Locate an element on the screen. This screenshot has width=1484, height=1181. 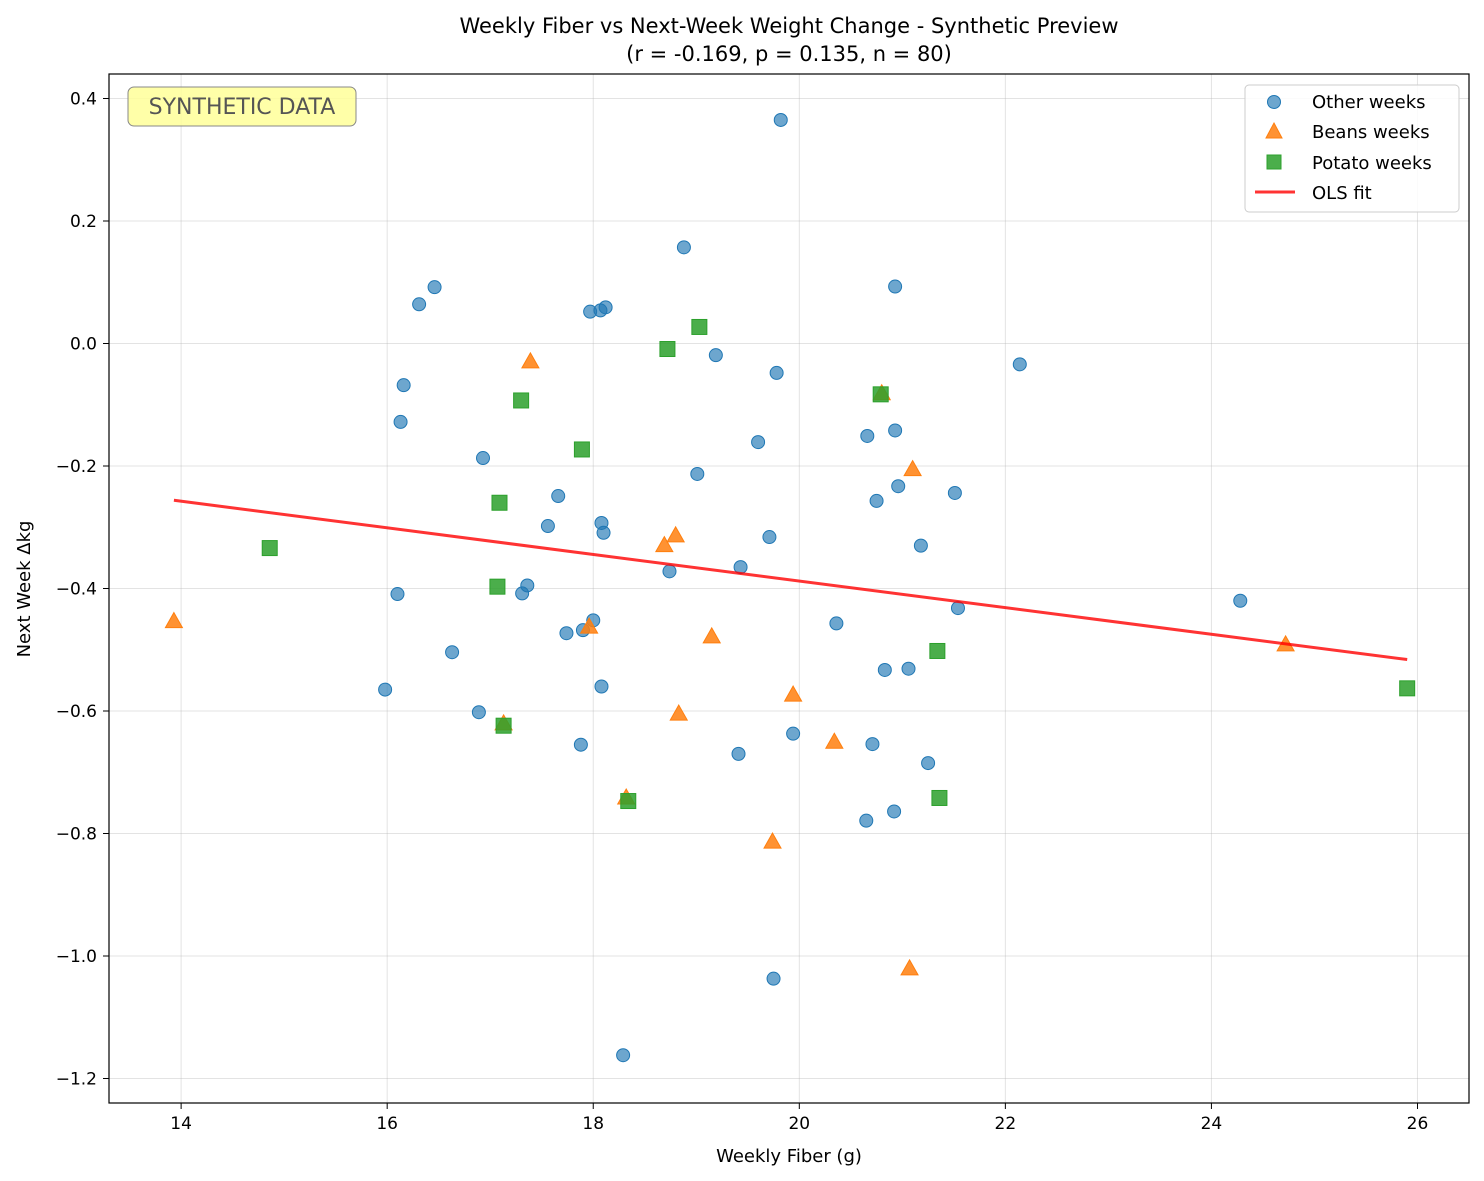
synthetic-data-badge: SYNTHETIC DATA is located at coordinates (242, 106).